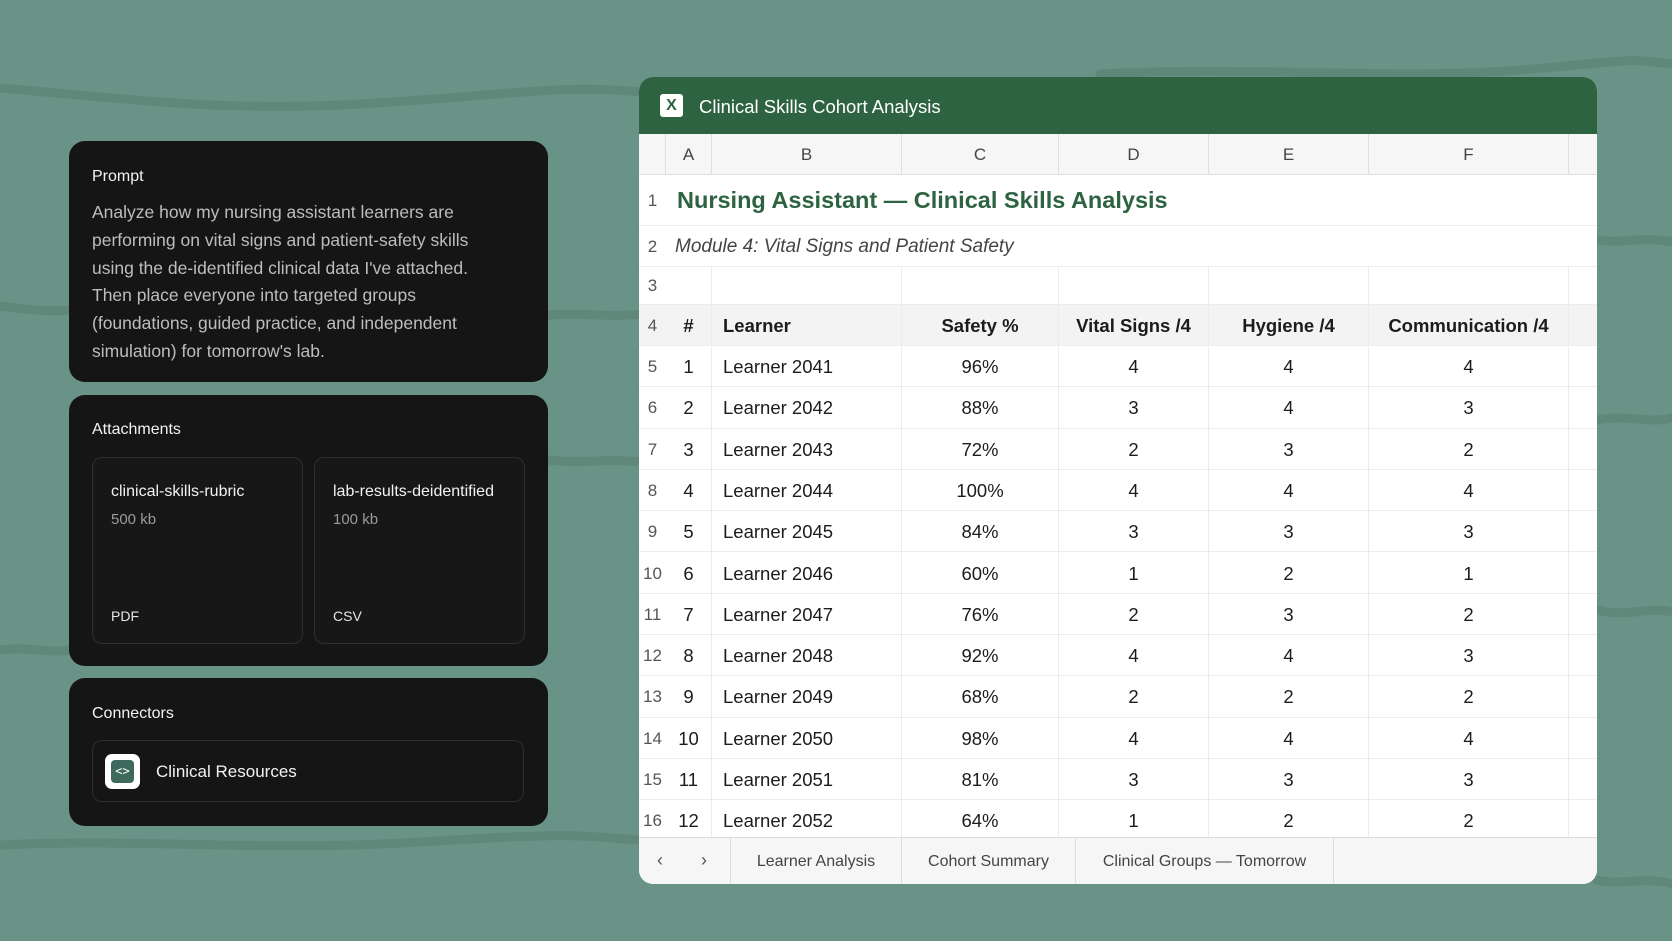 Image resolution: width=1672 pixels, height=941 pixels. I want to click on header-cell: Learner, so click(807, 325).